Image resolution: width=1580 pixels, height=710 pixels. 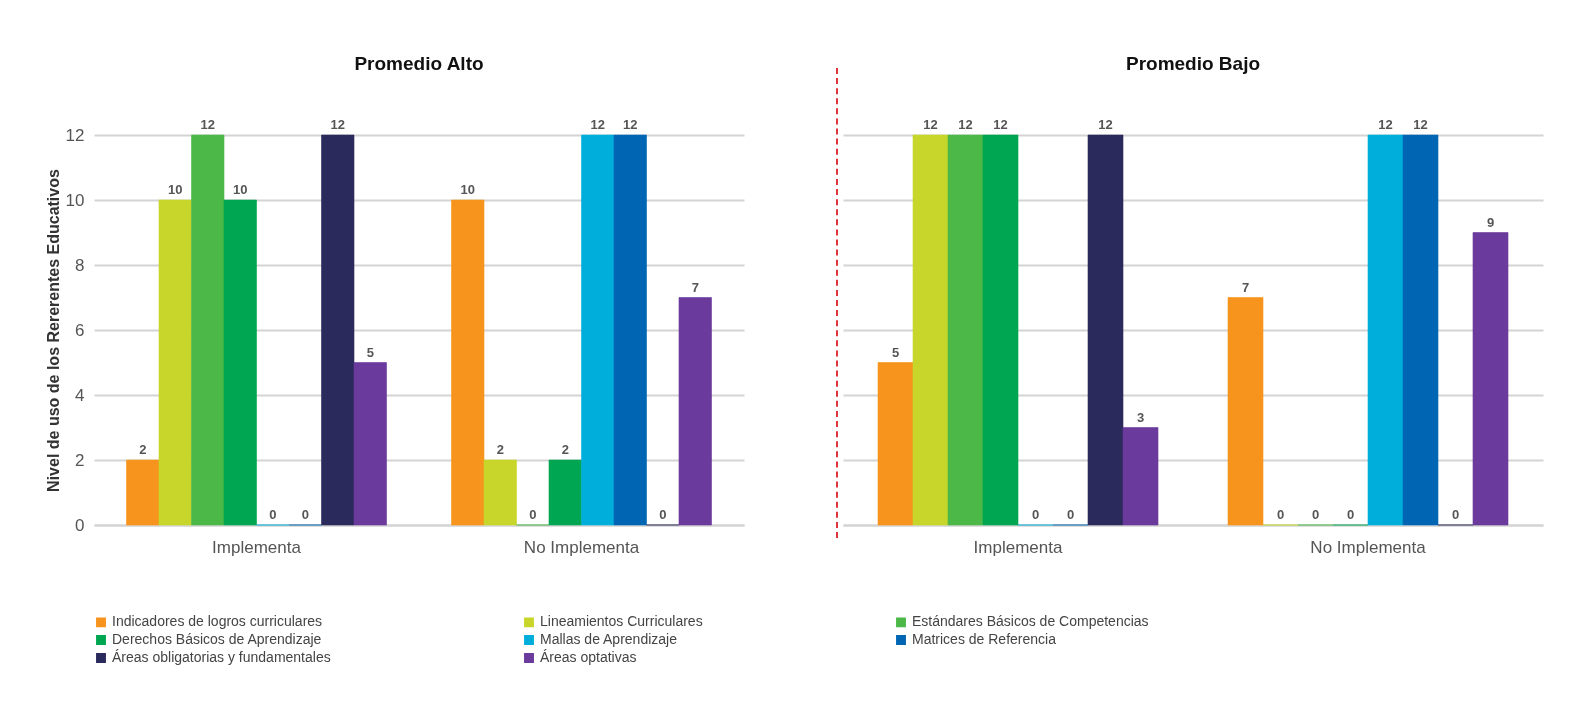 What do you see at coordinates (221, 657) in the screenshot?
I see `legend-label: Áreas obligatorias y fundamentales` at bounding box center [221, 657].